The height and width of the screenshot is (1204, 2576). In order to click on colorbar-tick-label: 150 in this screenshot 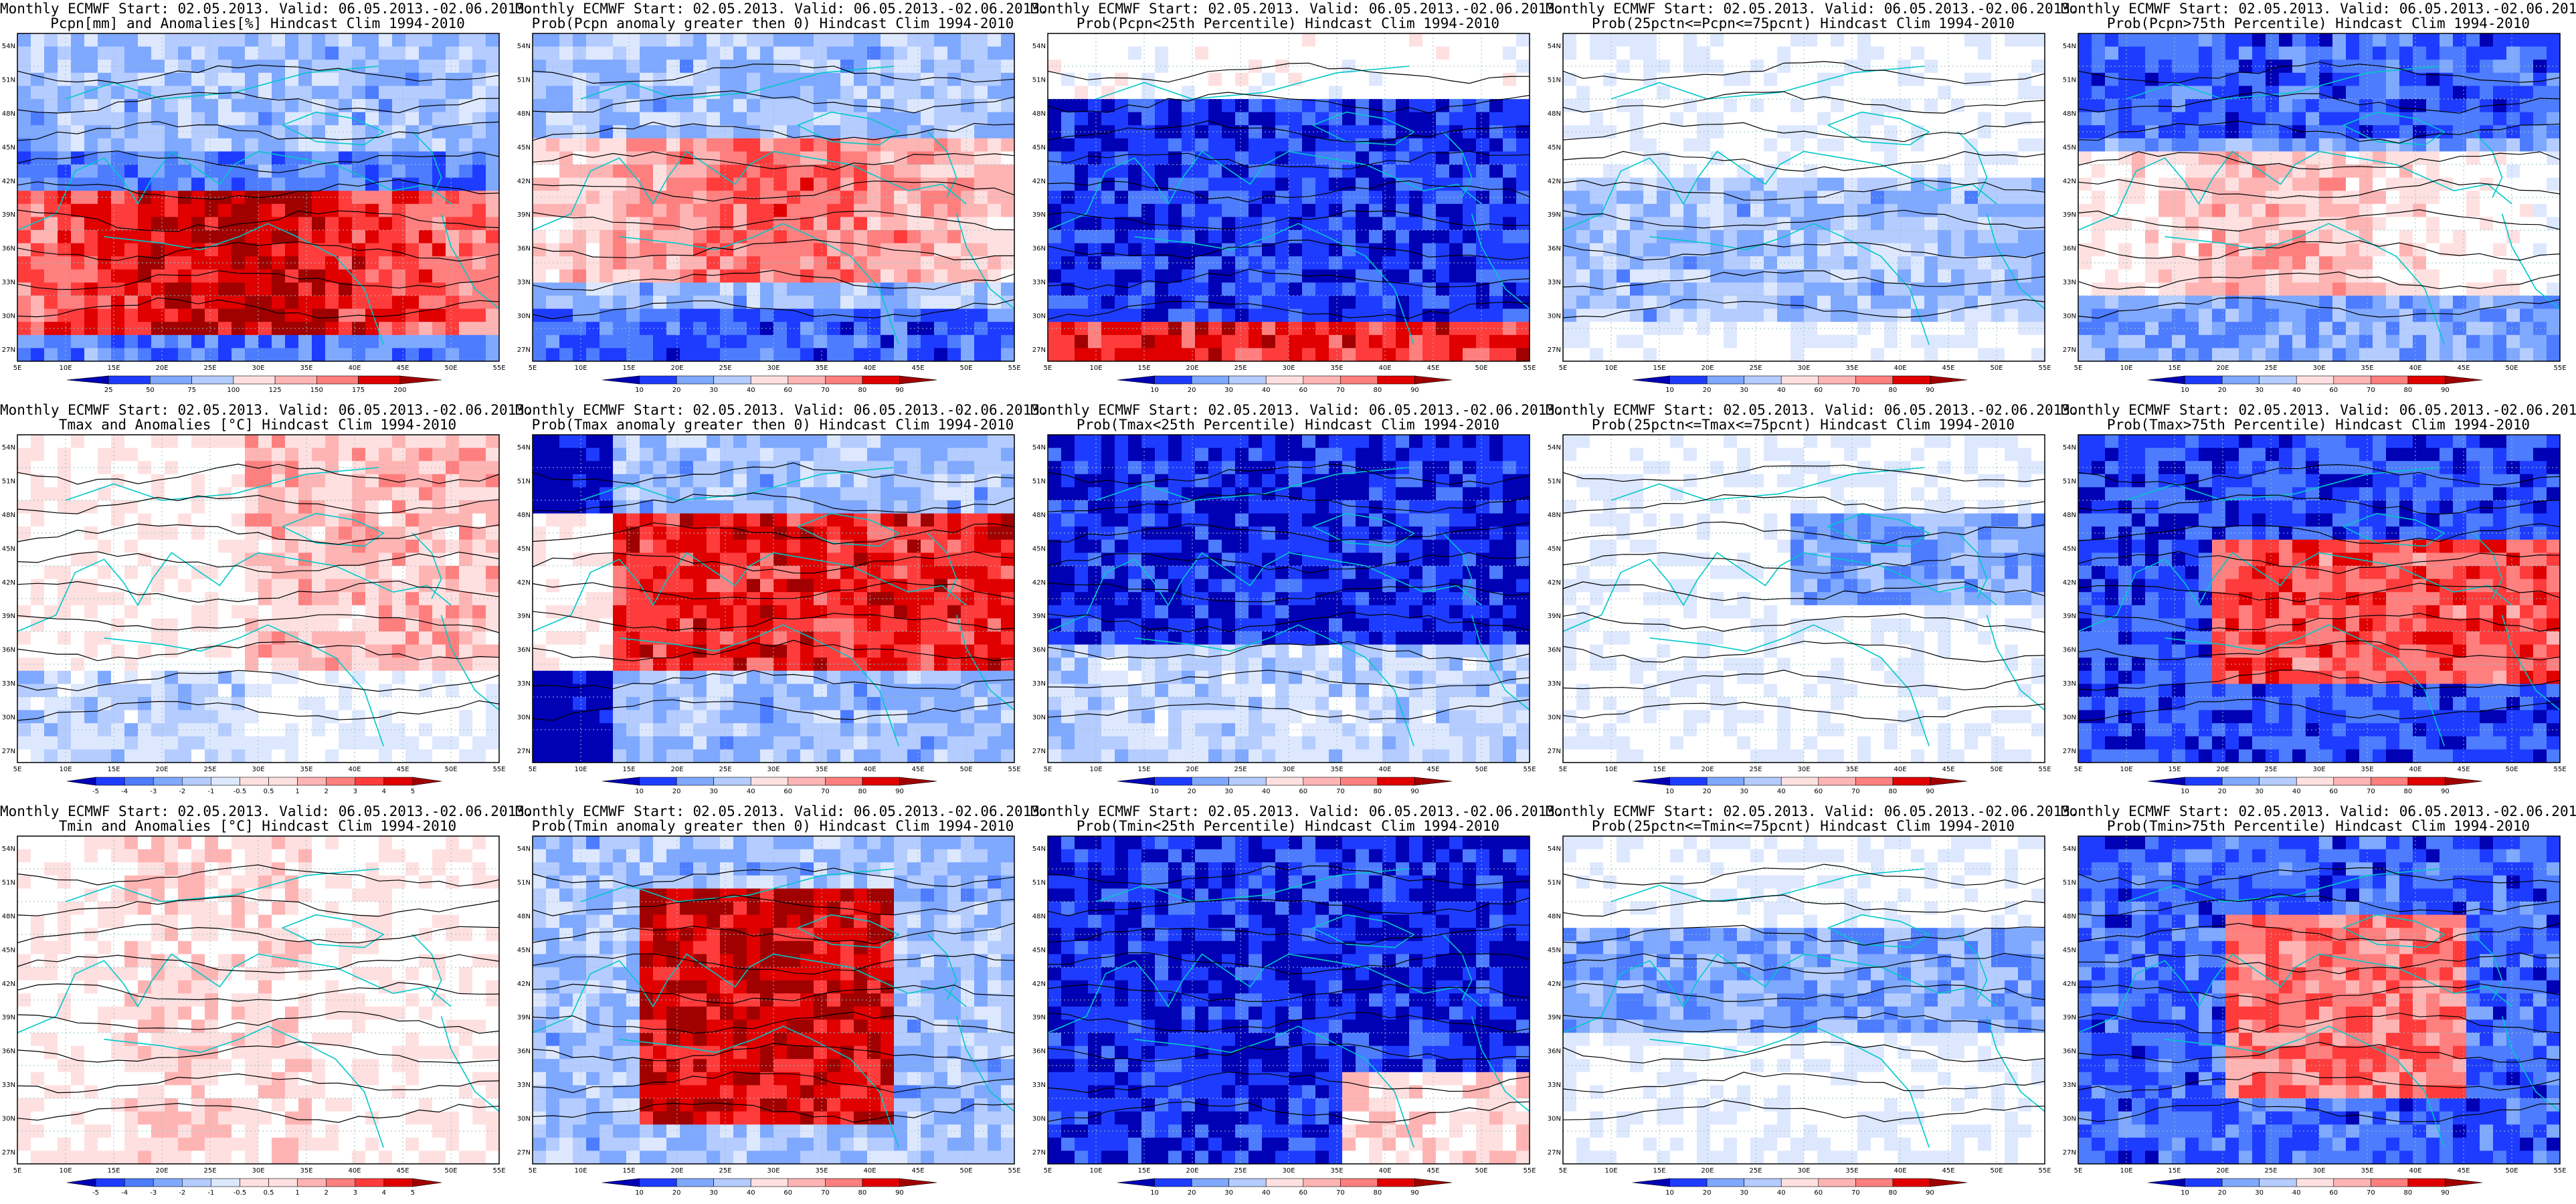, I will do `click(316, 390)`.